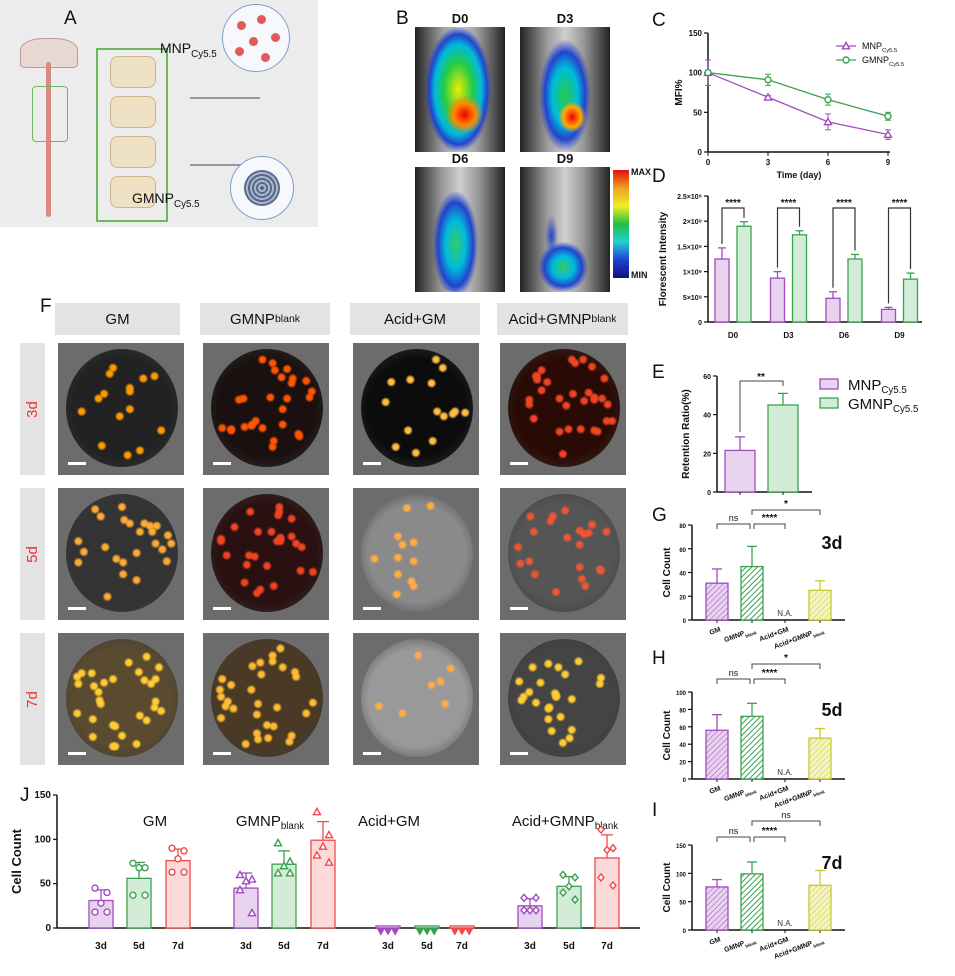 The height and width of the screenshot is (976, 955). What do you see at coordinates (888, 162) in the screenshot?
I see `x-tick-label: 9` at bounding box center [888, 162].